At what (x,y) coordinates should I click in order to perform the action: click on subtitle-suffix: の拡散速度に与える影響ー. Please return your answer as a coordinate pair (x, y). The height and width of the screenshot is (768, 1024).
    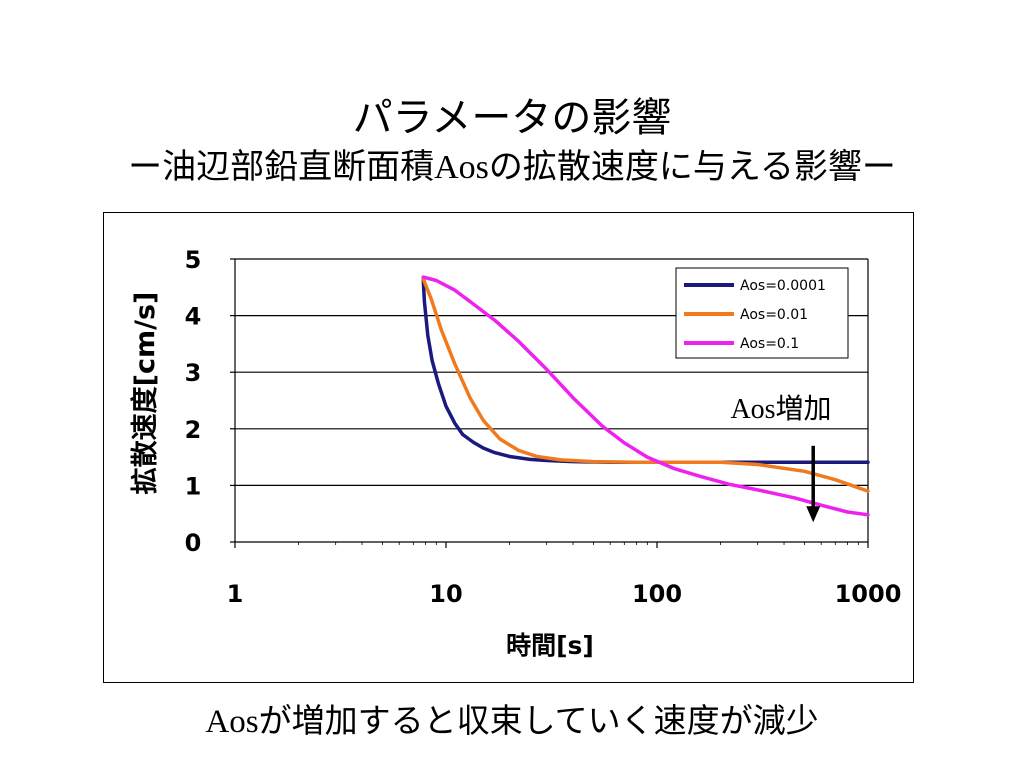
    Looking at the image, I should click on (692, 167).